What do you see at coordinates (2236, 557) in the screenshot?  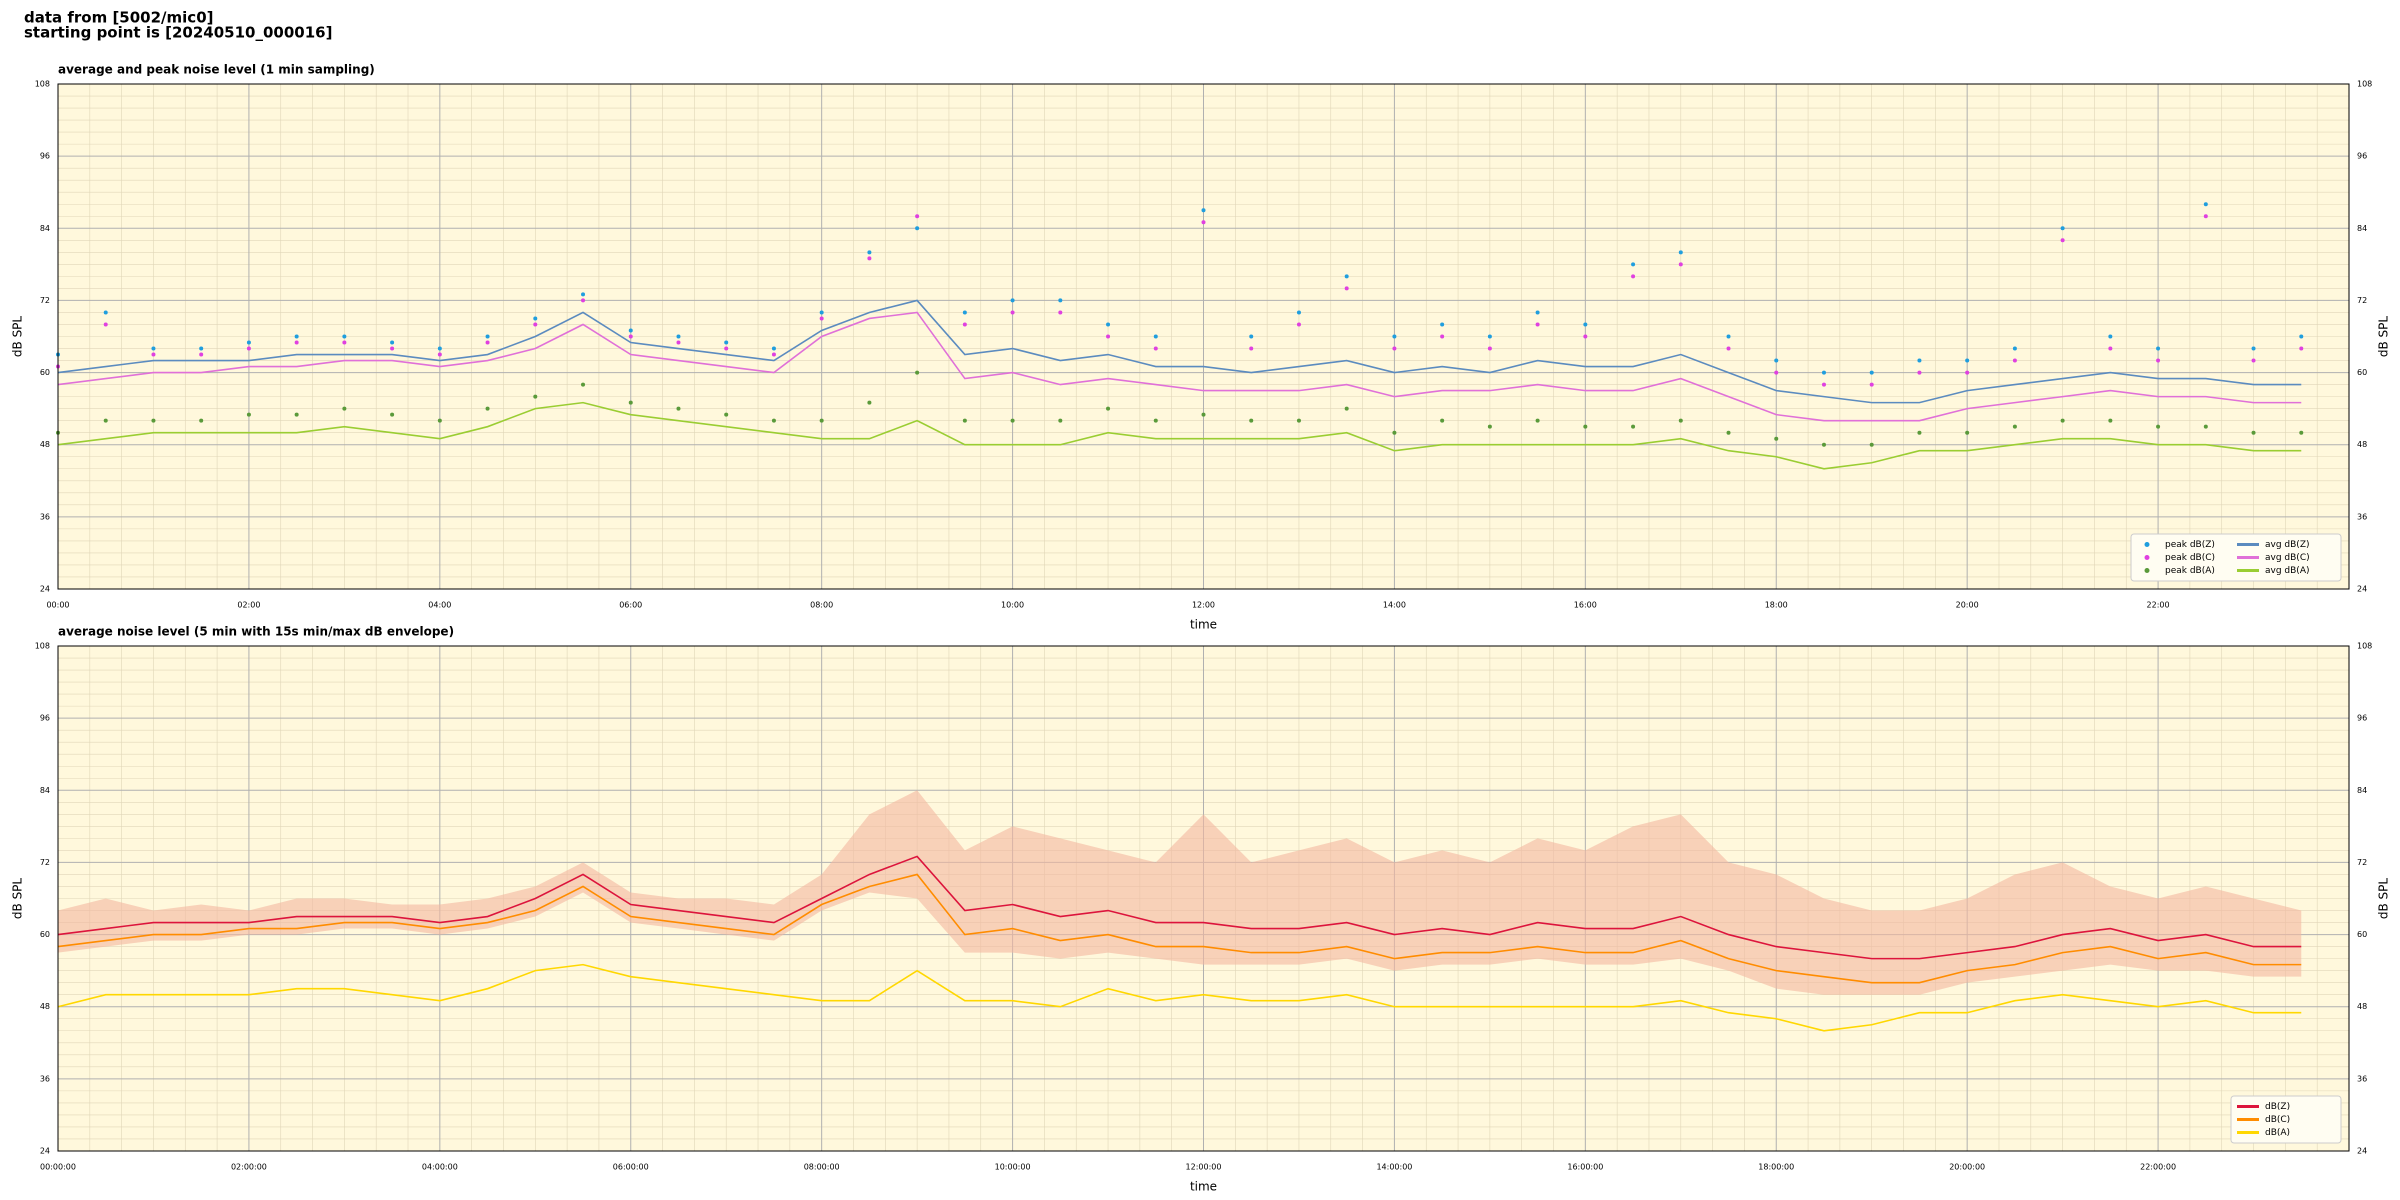 I see `legend-box` at bounding box center [2236, 557].